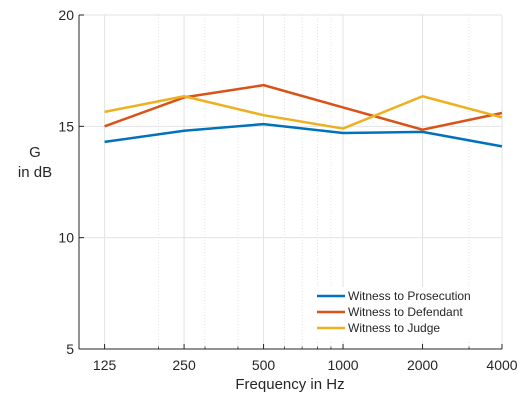  What do you see at coordinates (501, 365) in the screenshot?
I see `x-tick-label: 4000` at bounding box center [501, 365].